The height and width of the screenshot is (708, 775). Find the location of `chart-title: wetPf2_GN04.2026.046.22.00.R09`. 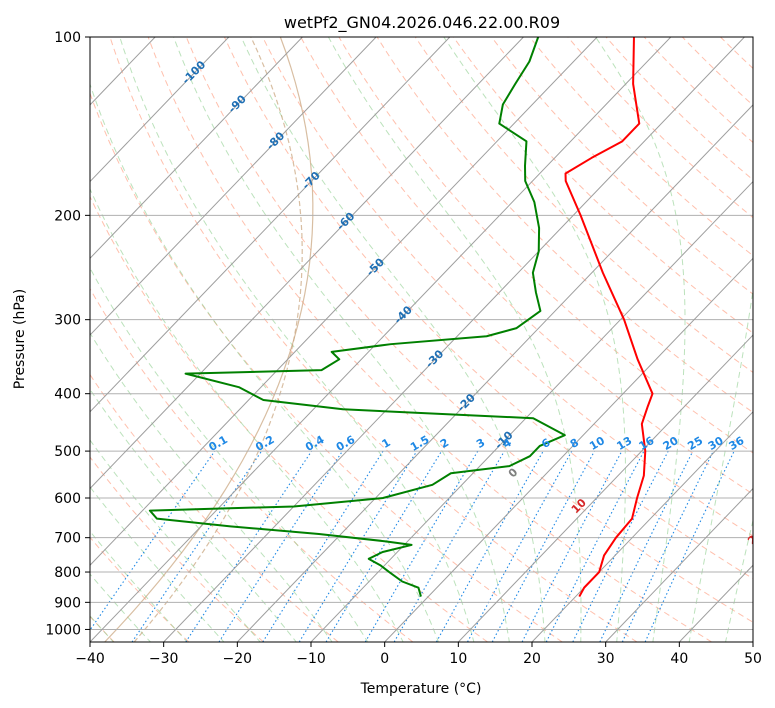

chart-title: wetPf2_GN04.2026.046.22.00.R09 is located at coordinates (422, 23).